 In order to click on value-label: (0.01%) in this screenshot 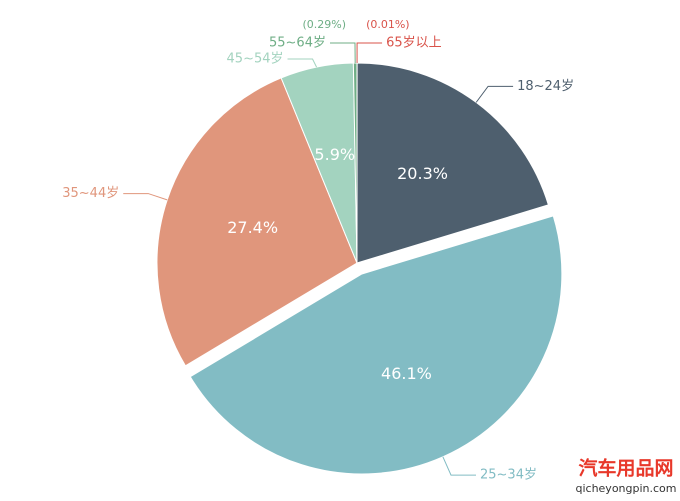, I will do `click(388, 24)`.